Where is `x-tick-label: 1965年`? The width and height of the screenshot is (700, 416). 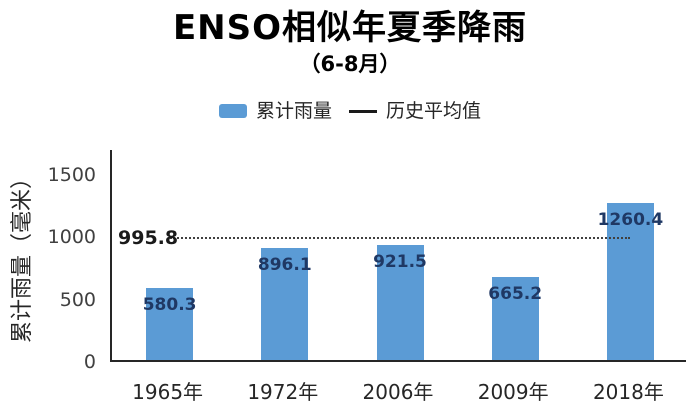
x-tick-label: 1965年 is located at coordinates (168, 392).